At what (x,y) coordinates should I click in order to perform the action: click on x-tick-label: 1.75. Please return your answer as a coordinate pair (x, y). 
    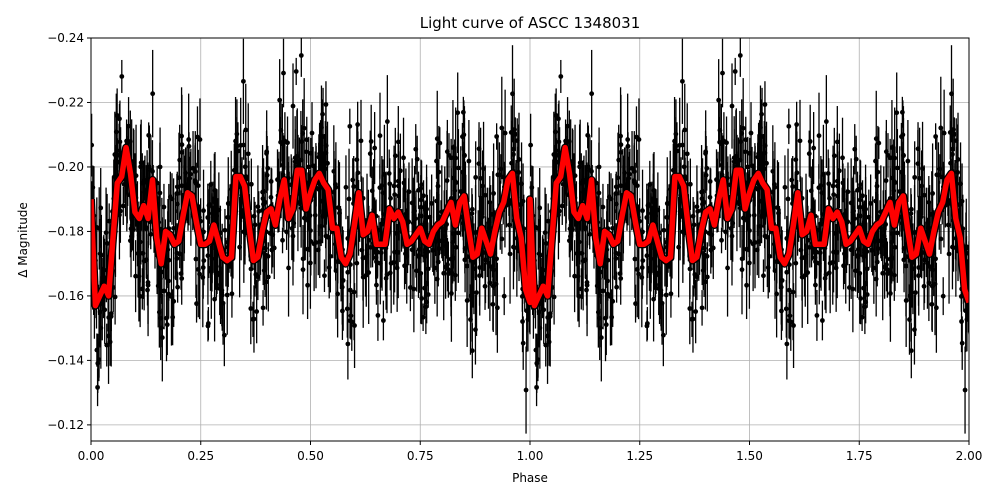
    Looking at the image, I should click on (859, 456).